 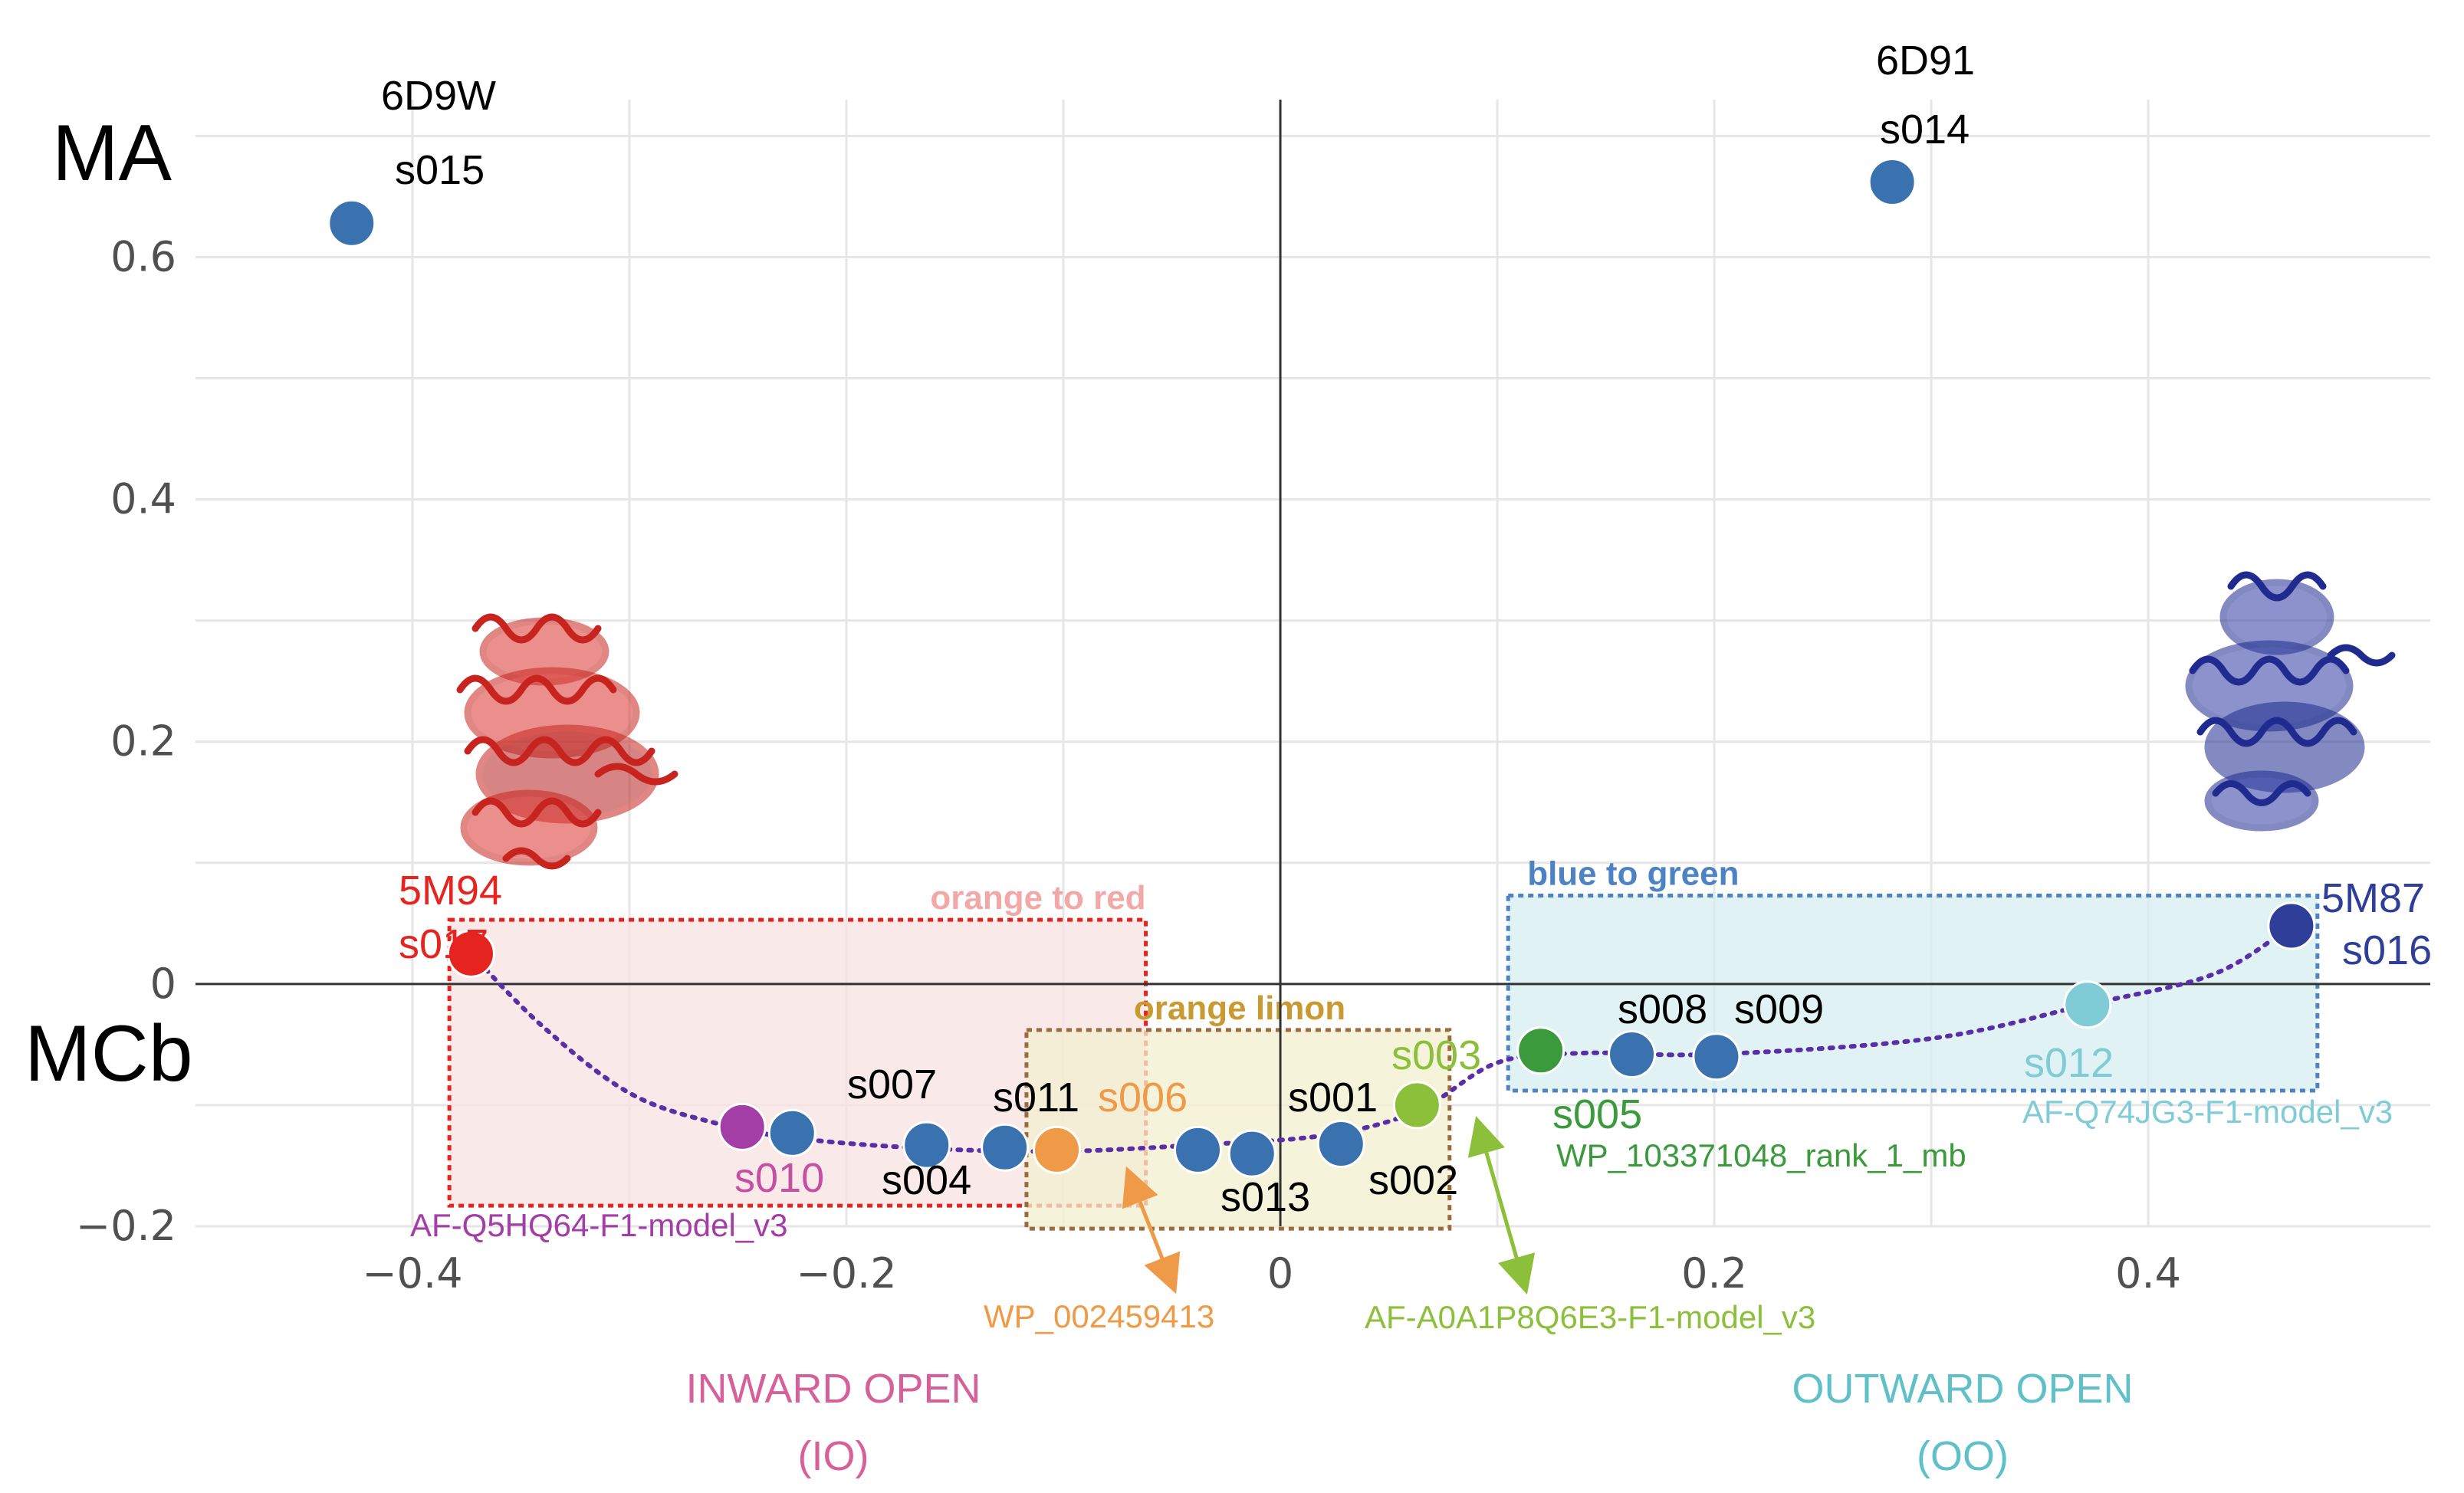 What do you see at coordinates (1037, 898) in the screenshot?
I see `region-label-0: orange to red` at bounding box center [1037, 898].